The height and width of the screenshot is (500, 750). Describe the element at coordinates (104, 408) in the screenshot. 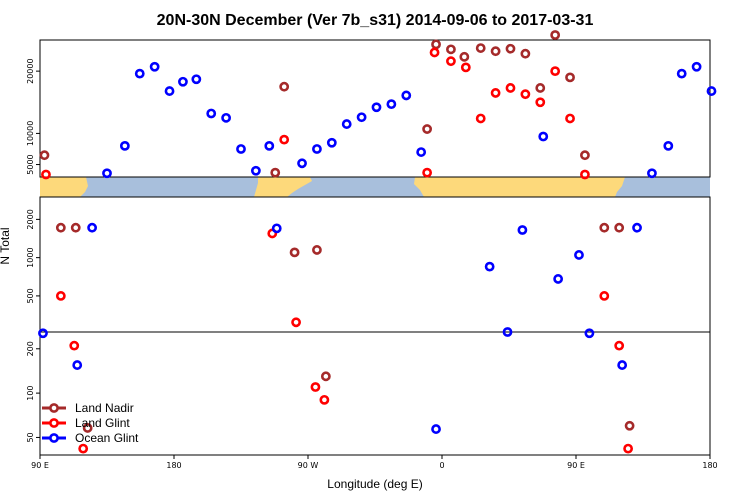

I see `legend-label: Land Nadir` at that location.